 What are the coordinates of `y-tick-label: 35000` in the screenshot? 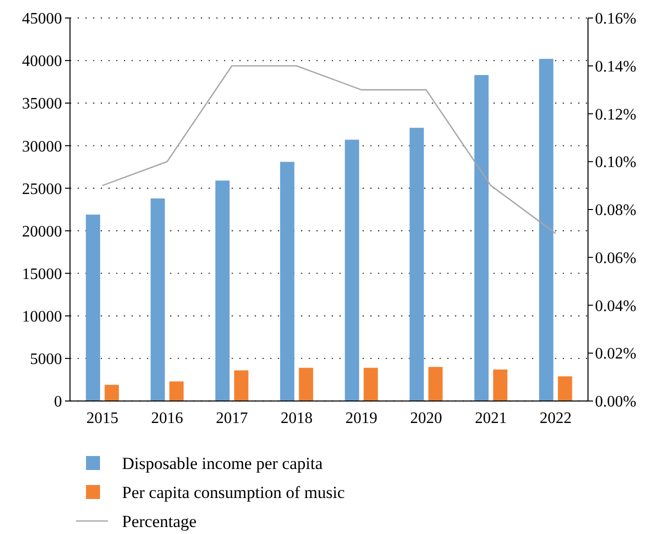 It's located at (42, 104).